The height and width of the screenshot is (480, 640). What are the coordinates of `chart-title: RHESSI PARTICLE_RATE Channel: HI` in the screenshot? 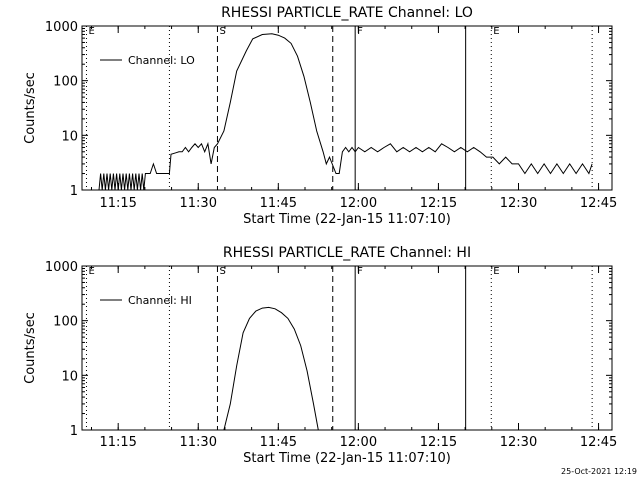 It's located at (347, 253).